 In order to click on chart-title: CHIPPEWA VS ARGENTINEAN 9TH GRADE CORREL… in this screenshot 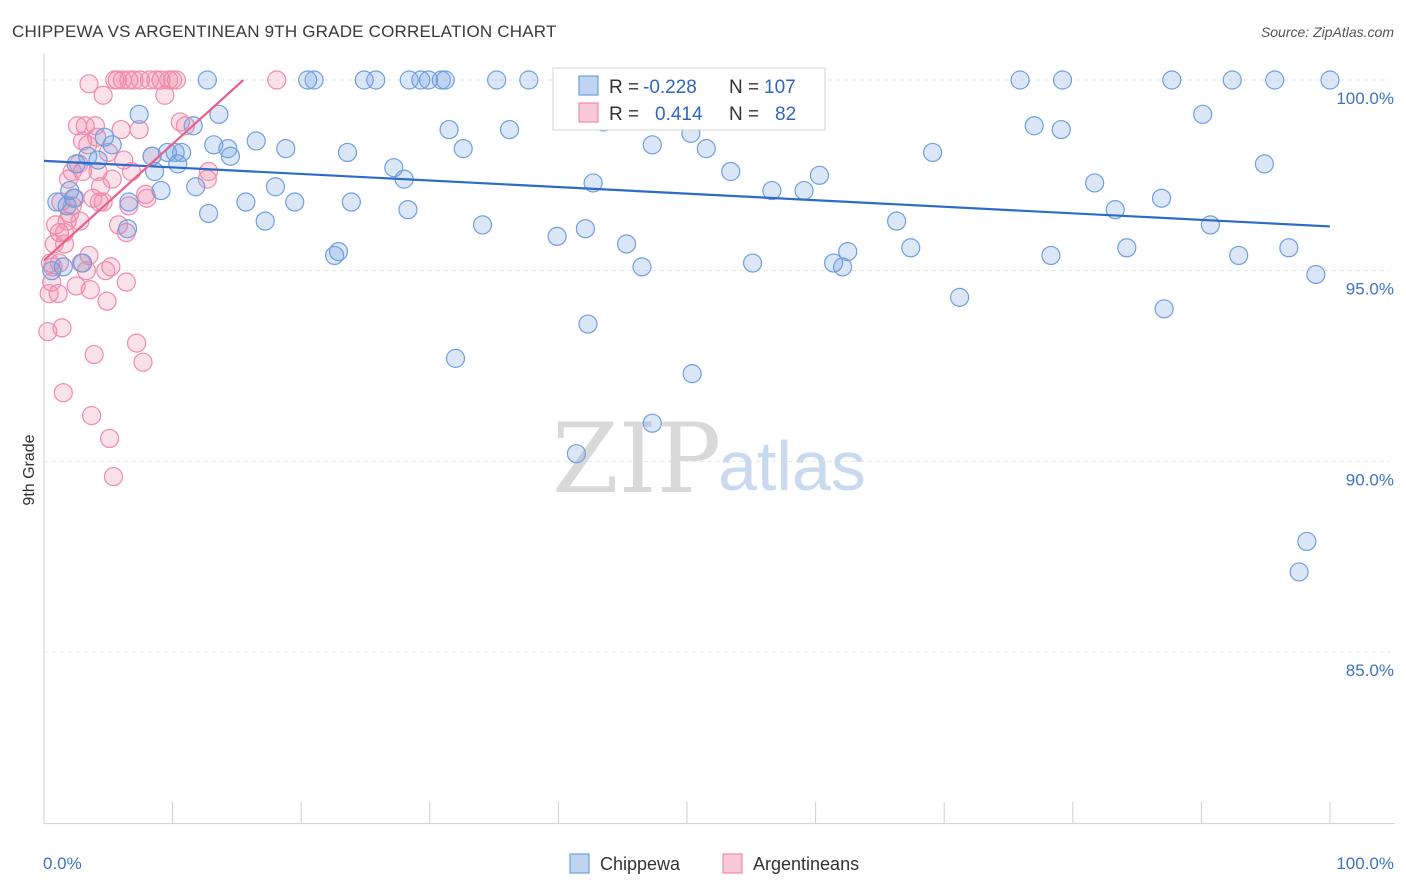, I will do `click(284, 31)`.